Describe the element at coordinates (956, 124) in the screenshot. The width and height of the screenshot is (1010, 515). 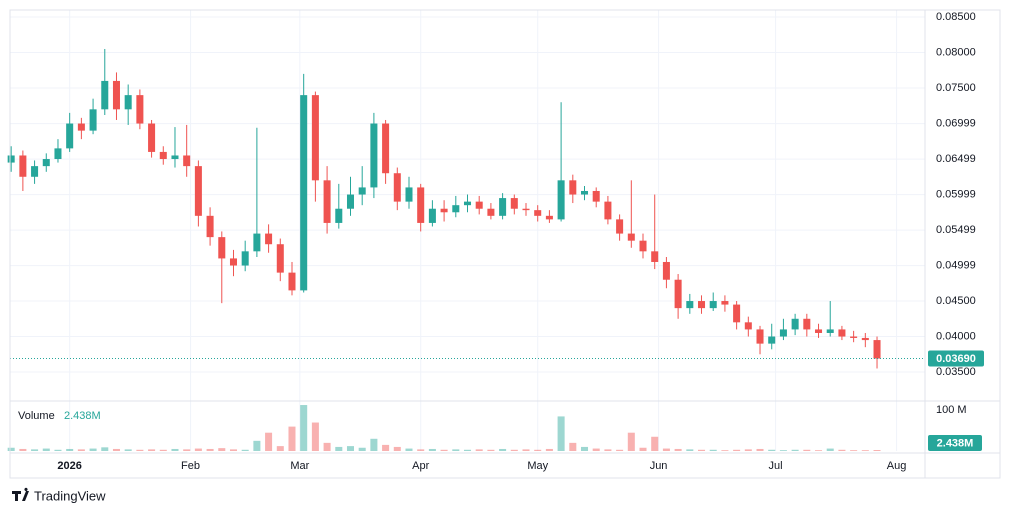
I see `y-tick-label: 0.06999` at that location.